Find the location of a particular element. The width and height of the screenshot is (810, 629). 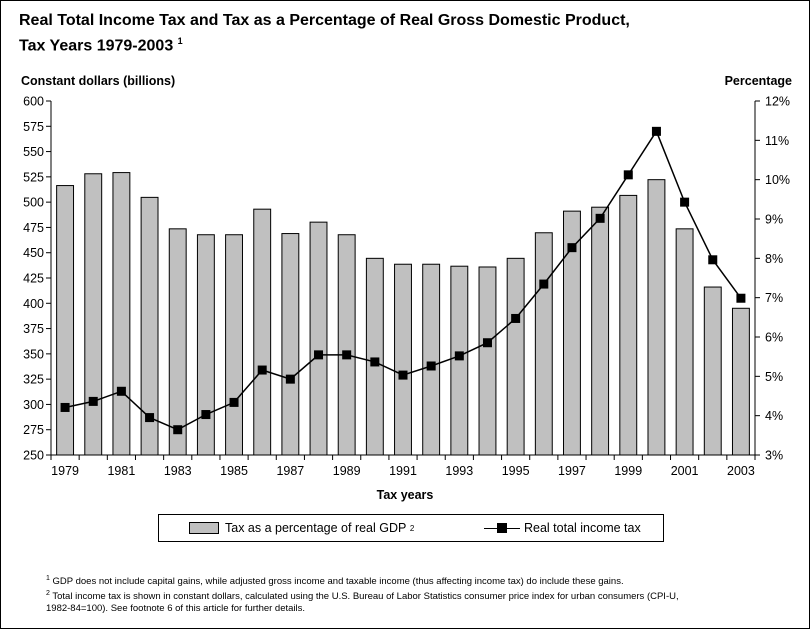

legend-item-line: Real total income tax is located at coordinates (562, 528).